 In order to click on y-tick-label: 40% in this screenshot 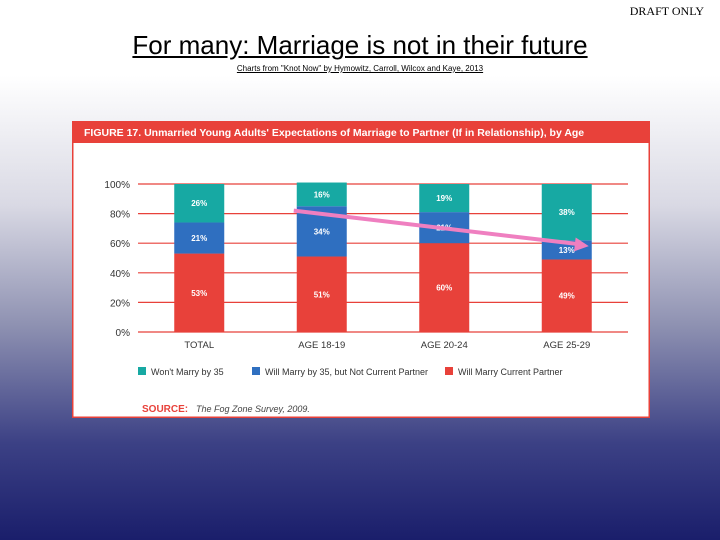, I will do `click(120, 274)`.